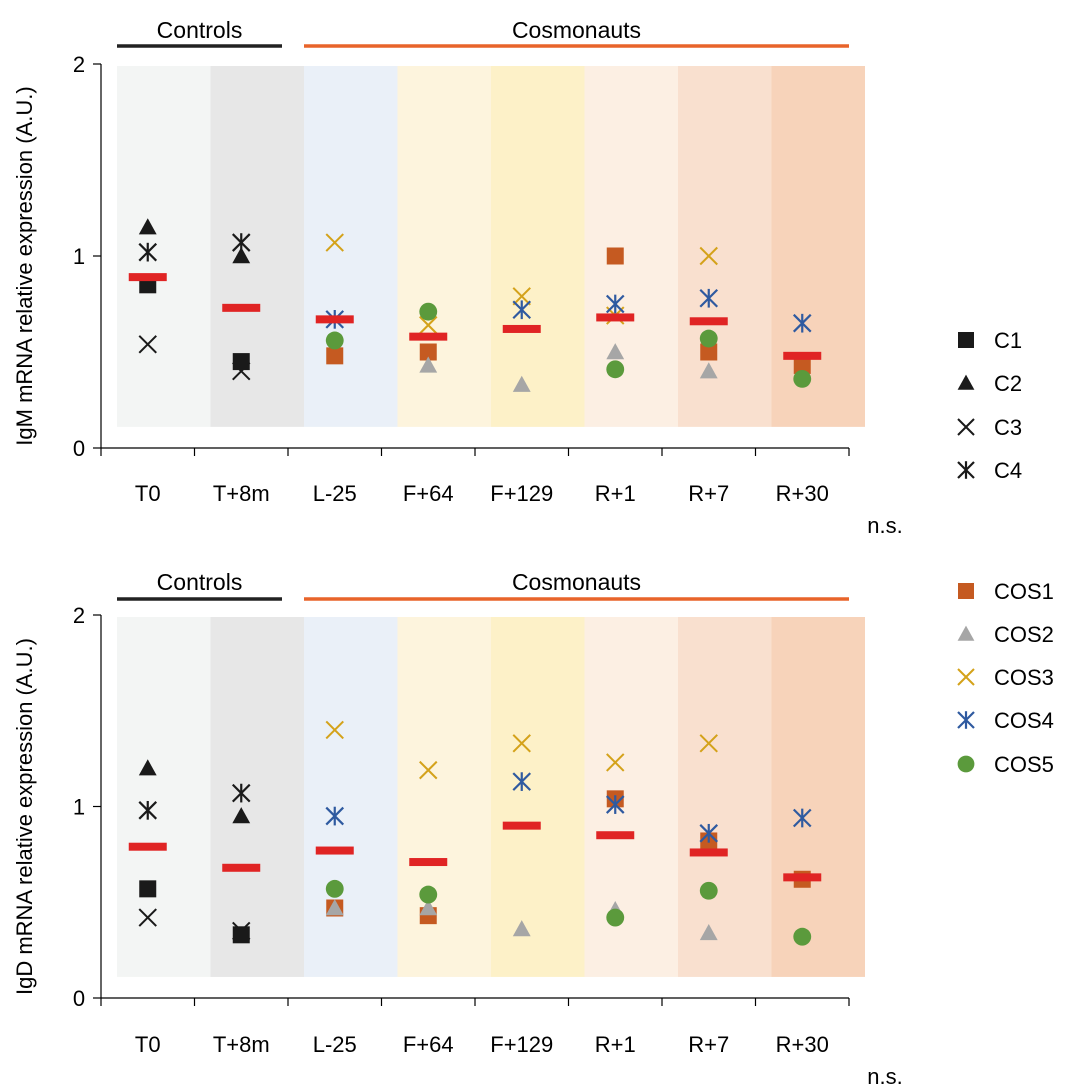 This screenshot has height=1089, width=1074. I want to click on legend-item-cos1: COS1, so click(1006, 591).